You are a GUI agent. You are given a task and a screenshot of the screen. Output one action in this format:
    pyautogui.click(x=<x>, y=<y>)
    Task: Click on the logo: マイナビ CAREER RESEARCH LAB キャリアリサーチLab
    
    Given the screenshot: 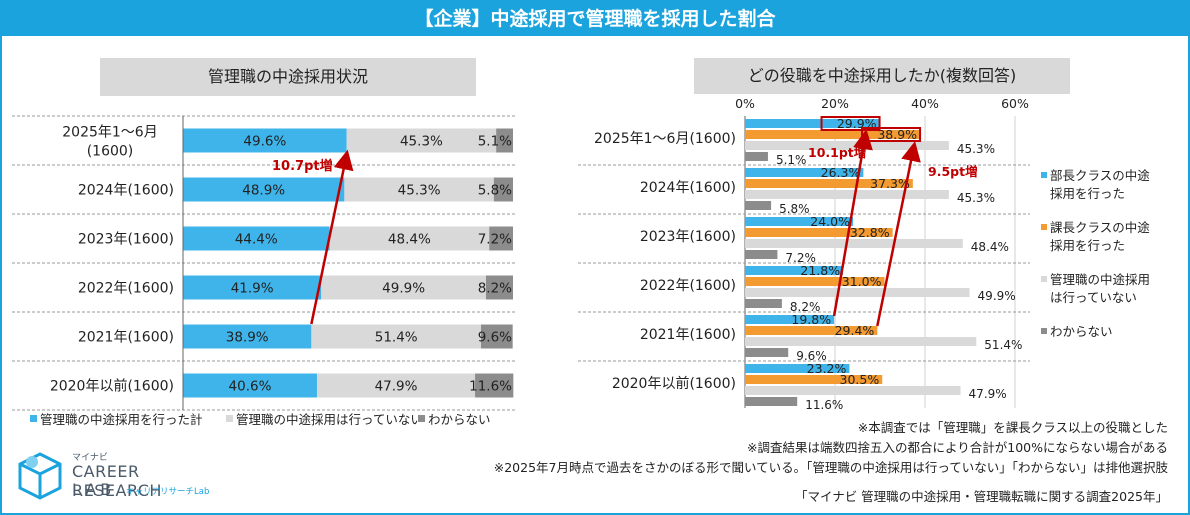 What is the action you would take?
    pyautogui.click(x=124, y=477)
    